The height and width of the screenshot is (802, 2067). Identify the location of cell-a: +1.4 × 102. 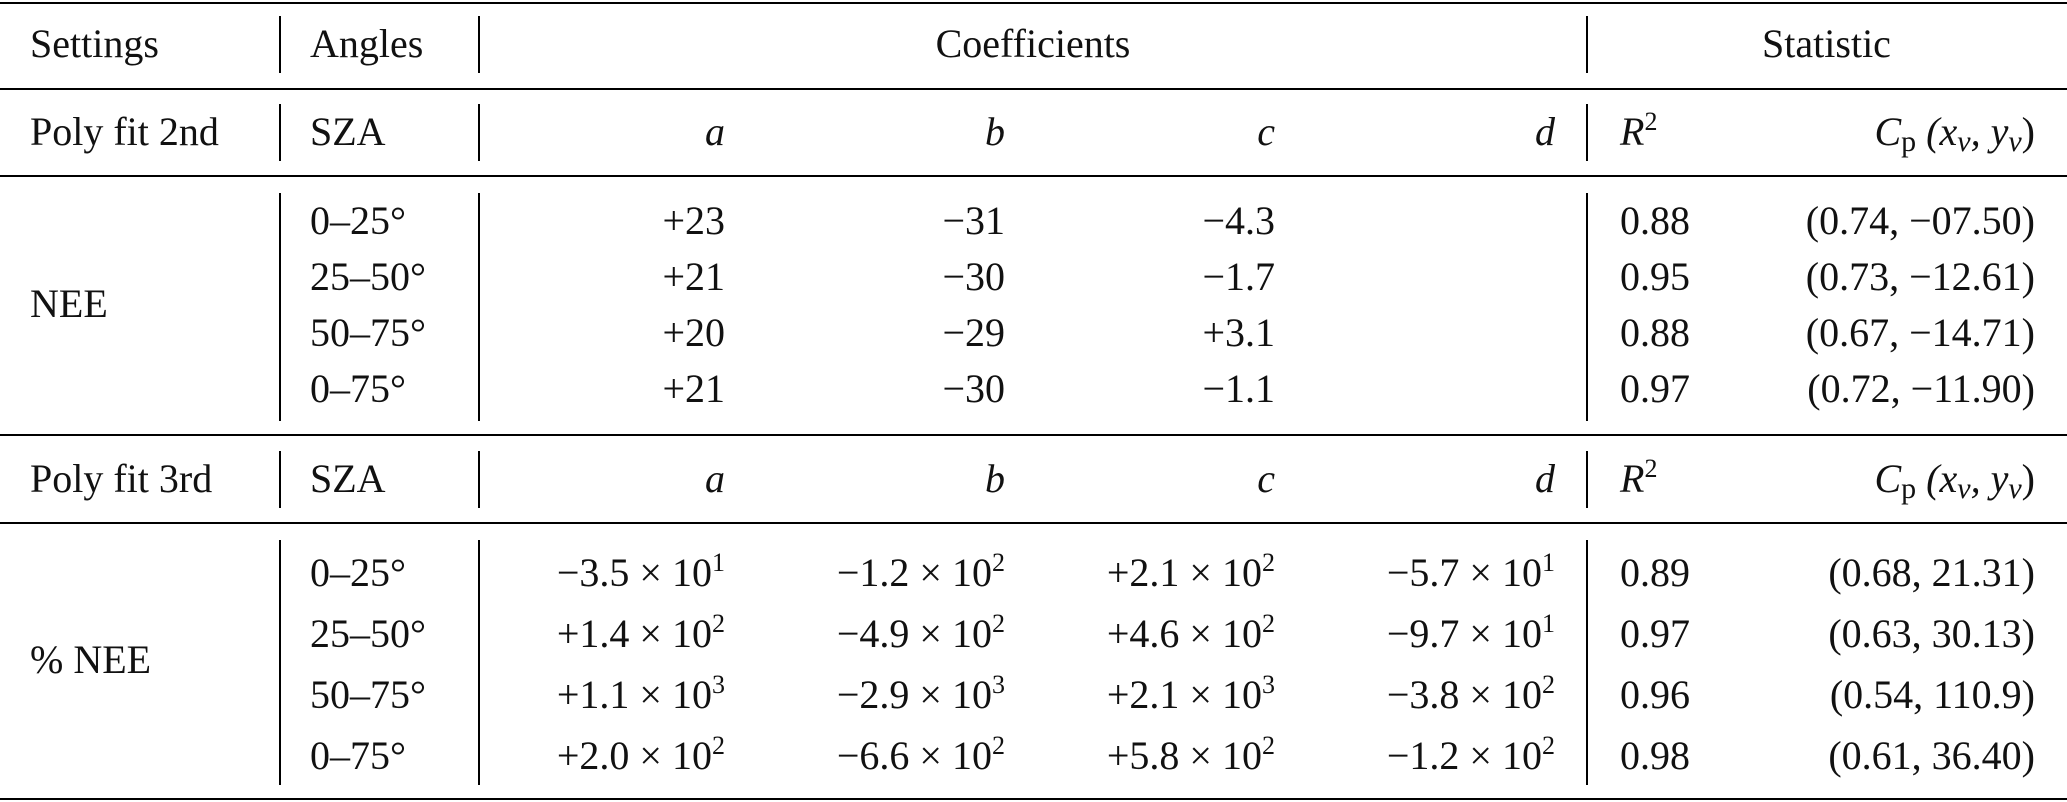
(640, 633).